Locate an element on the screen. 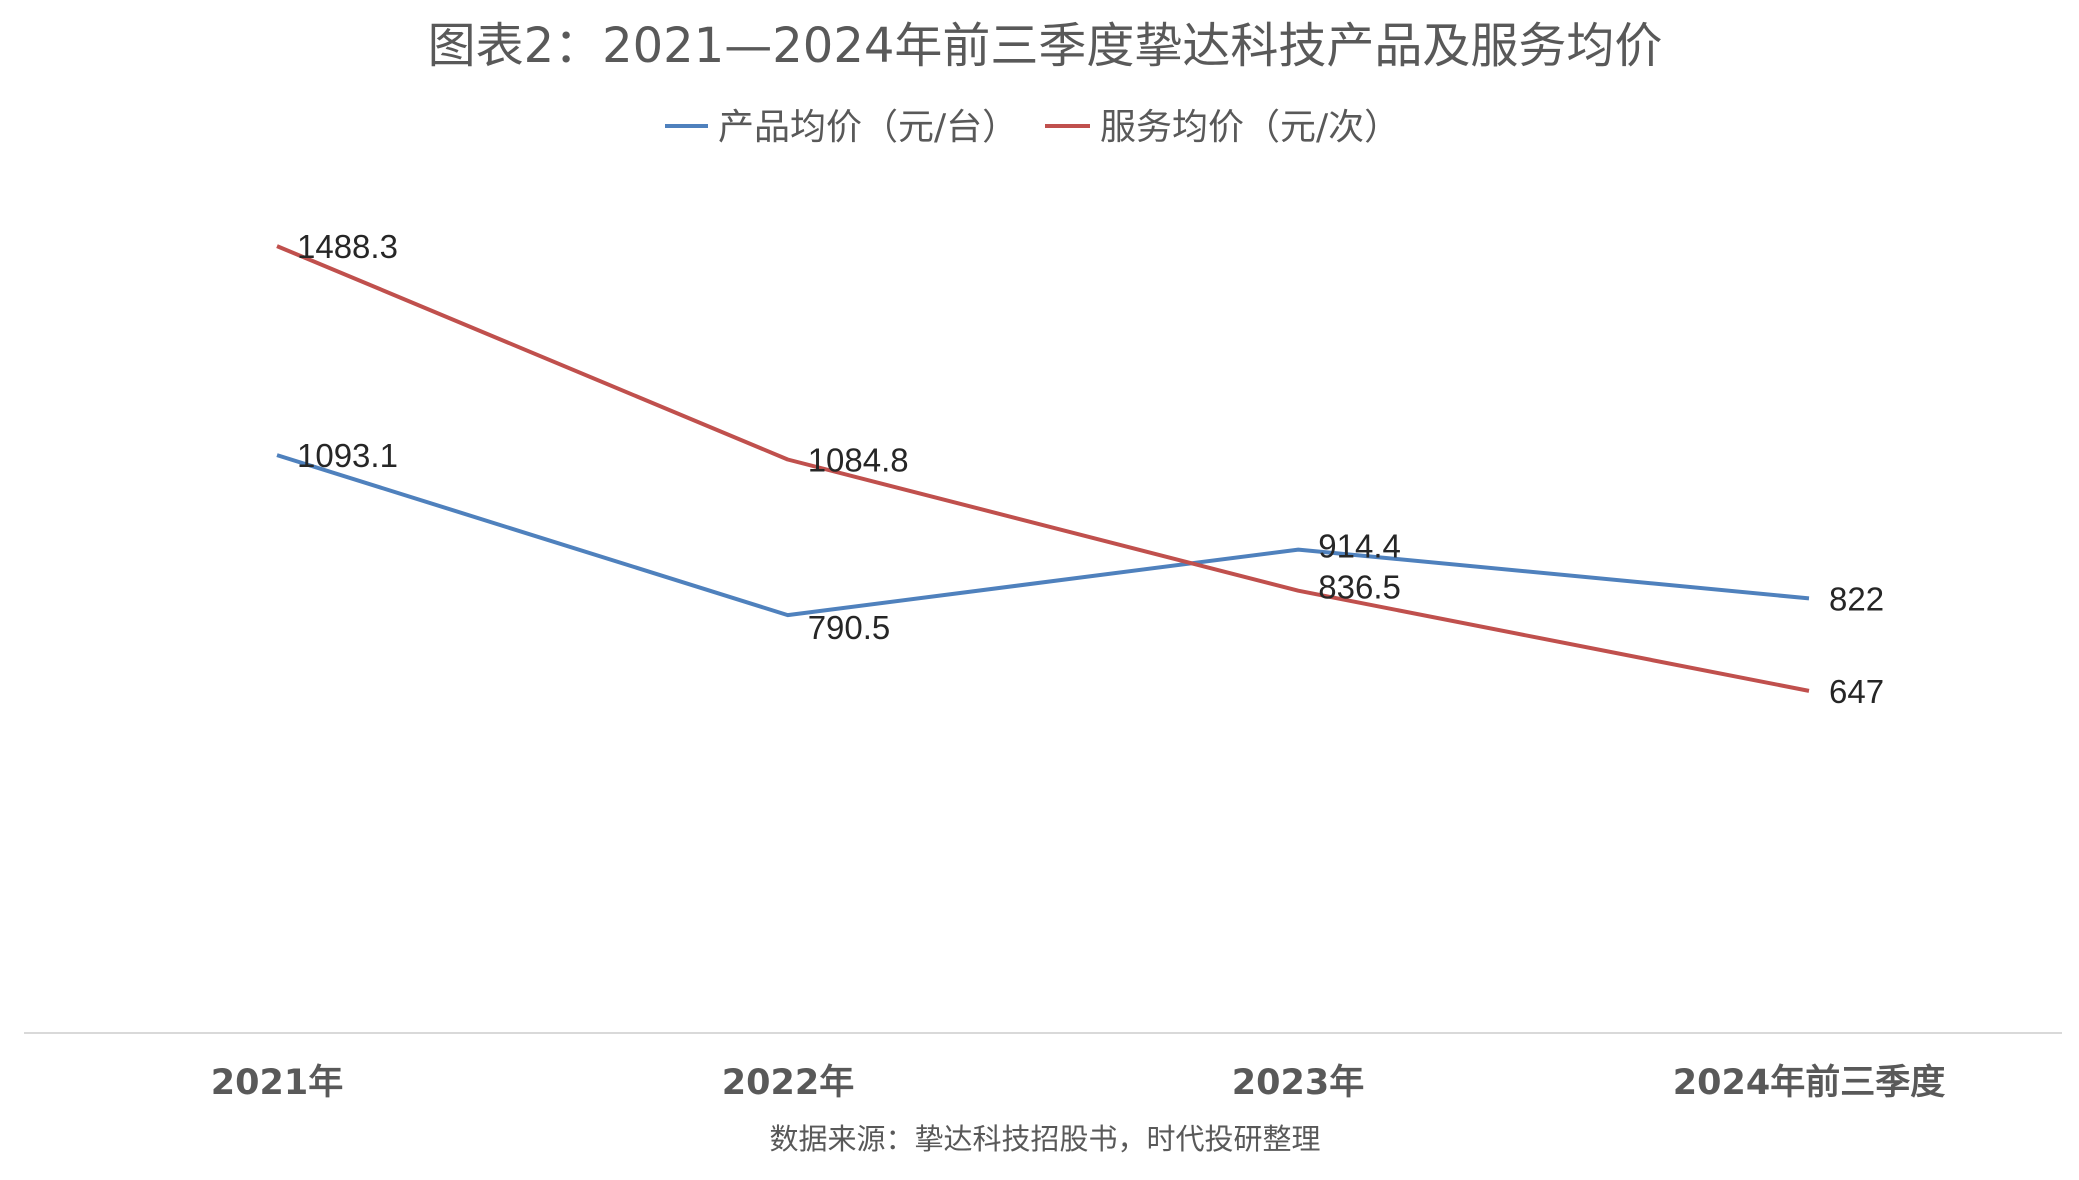 The height and width of the screenshot is (1180, 2079). x-tick-label: 2021年 is located at coordinates (277, 1083).